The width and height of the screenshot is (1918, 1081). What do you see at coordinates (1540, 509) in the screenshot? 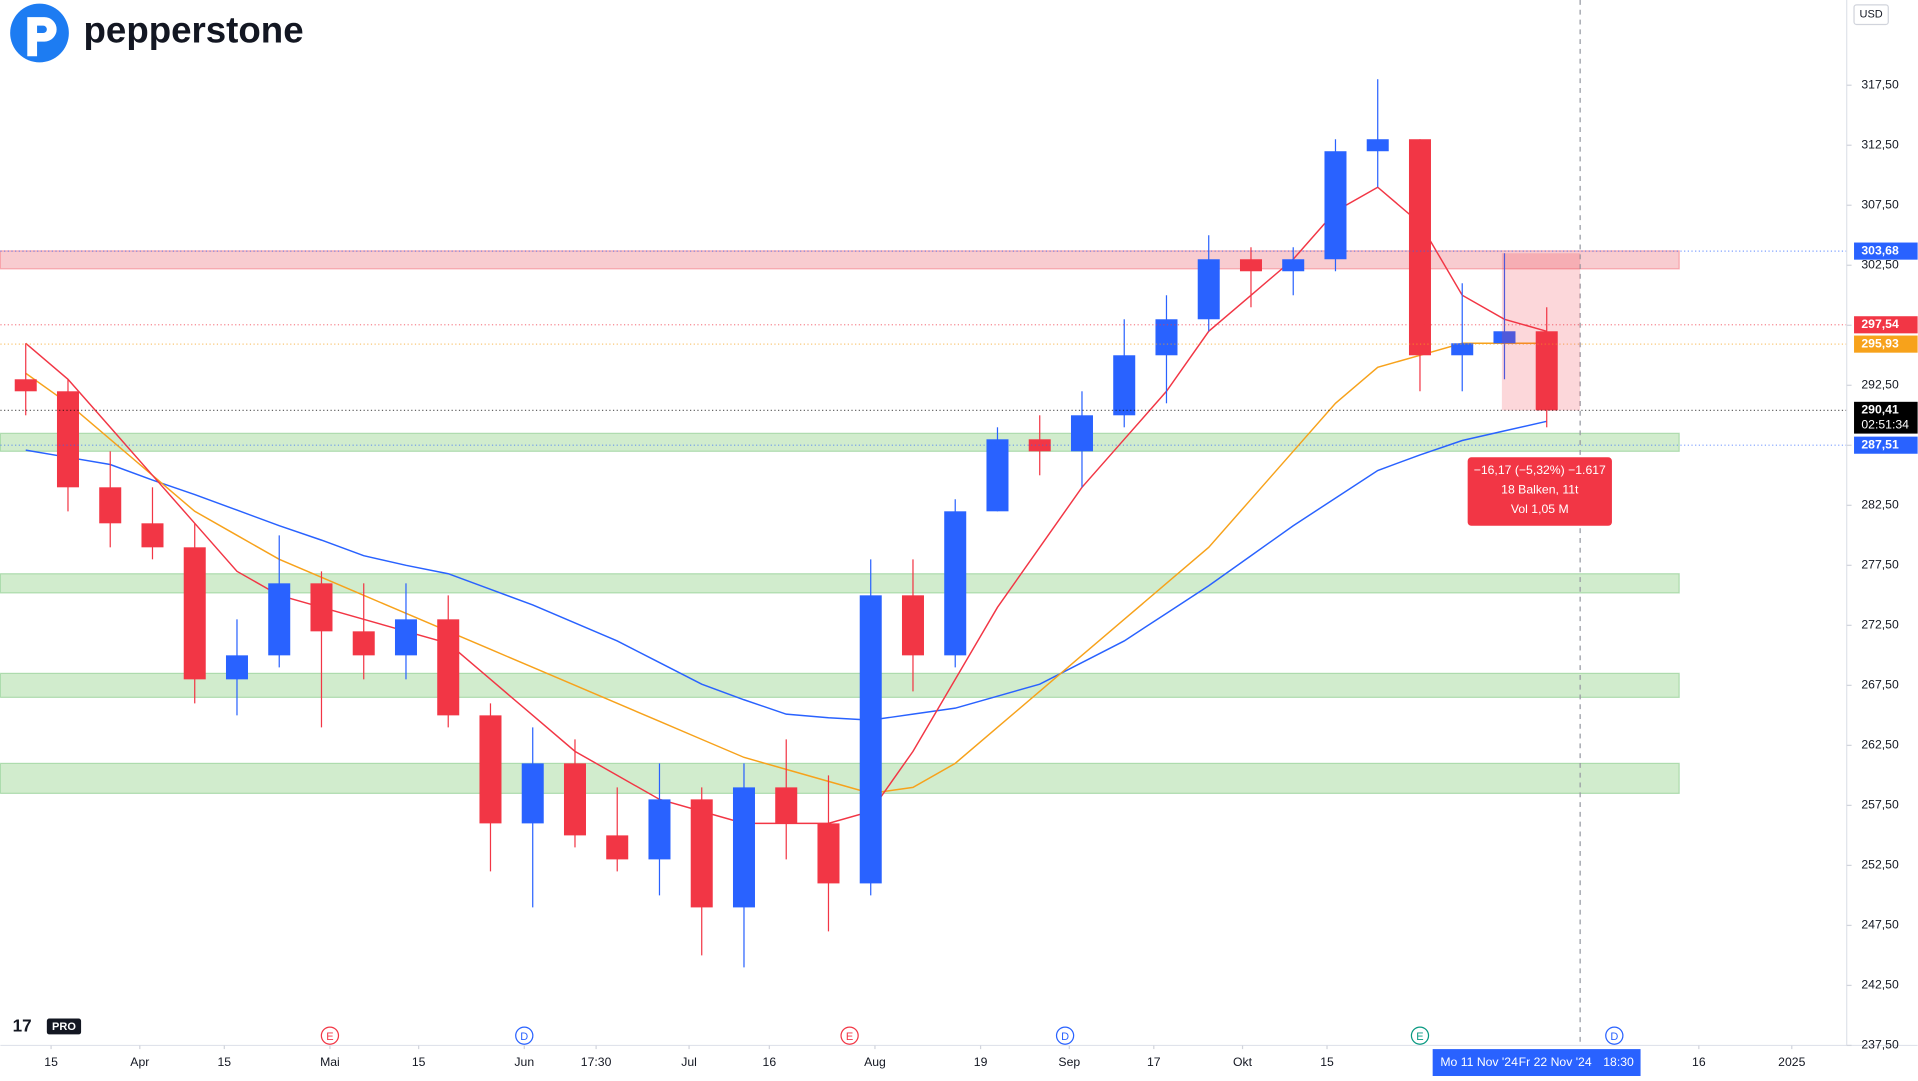
I see `measure-text: Vol 1,05 M` at bounding box center [1540, 509].